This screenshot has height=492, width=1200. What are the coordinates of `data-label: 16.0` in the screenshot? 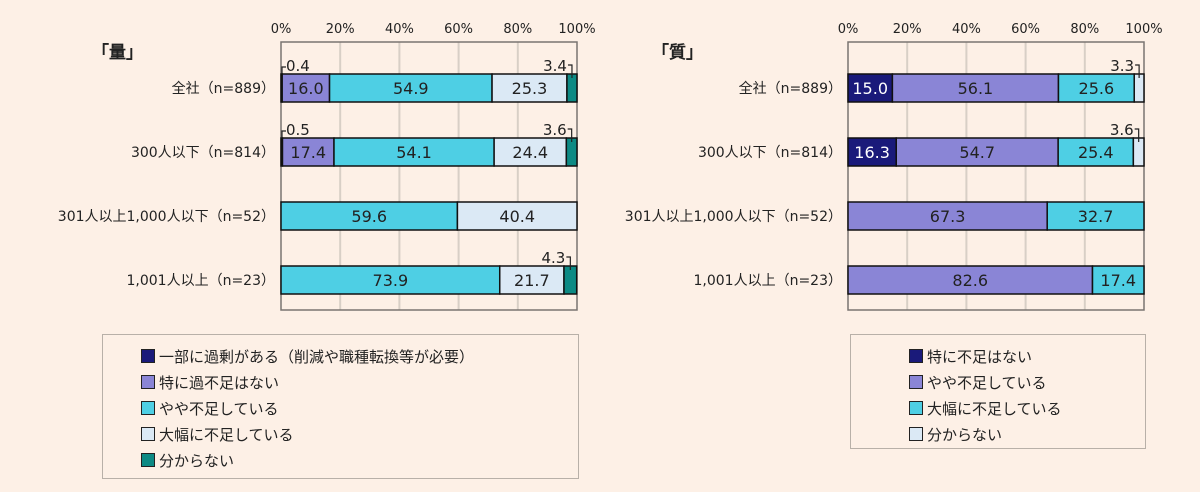 It's located at (306, 88).